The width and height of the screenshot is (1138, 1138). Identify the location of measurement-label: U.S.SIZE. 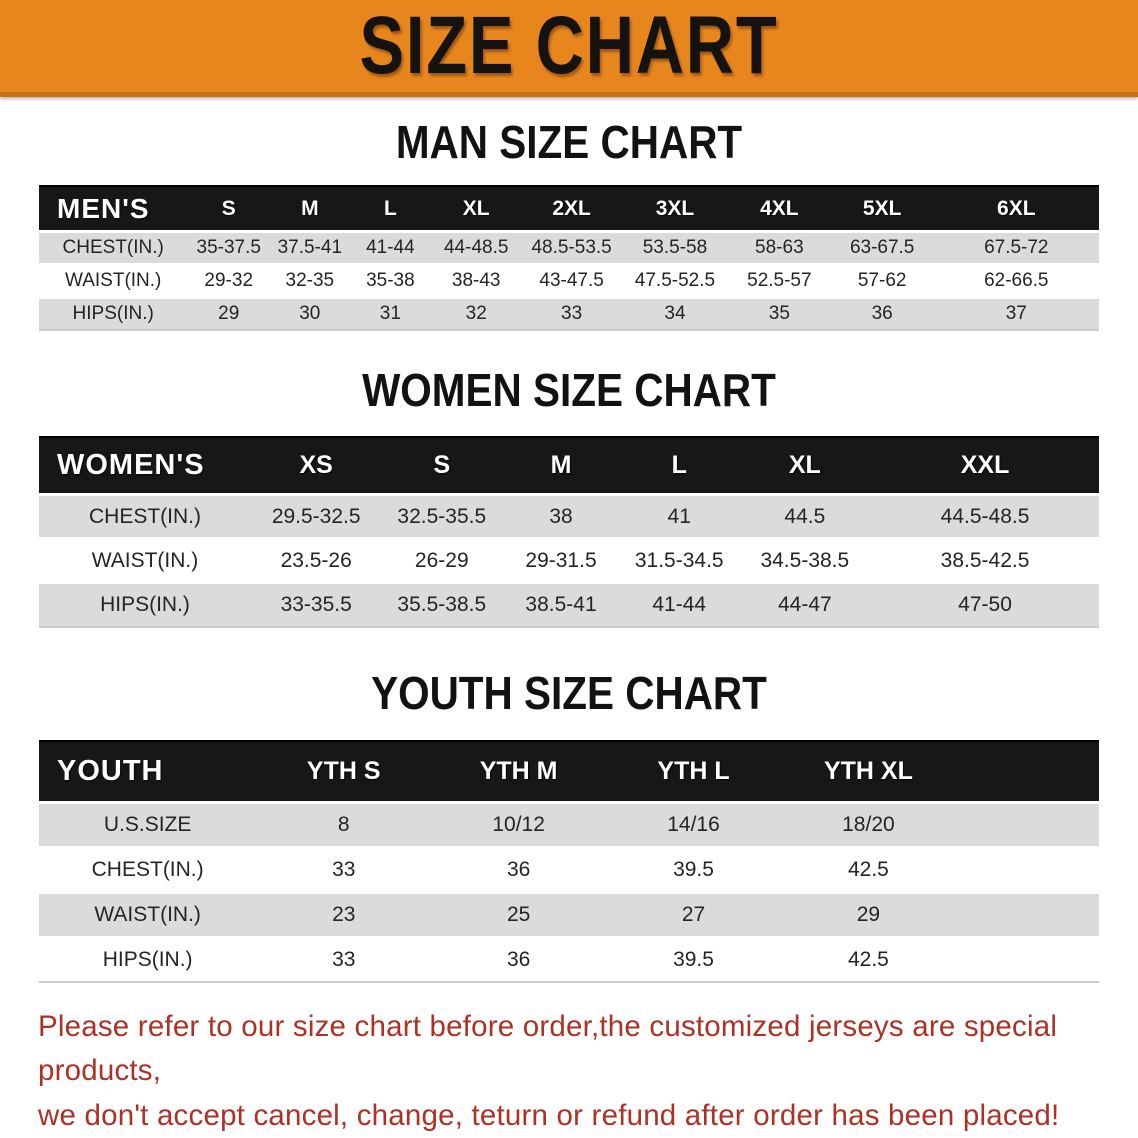
(148, 824).